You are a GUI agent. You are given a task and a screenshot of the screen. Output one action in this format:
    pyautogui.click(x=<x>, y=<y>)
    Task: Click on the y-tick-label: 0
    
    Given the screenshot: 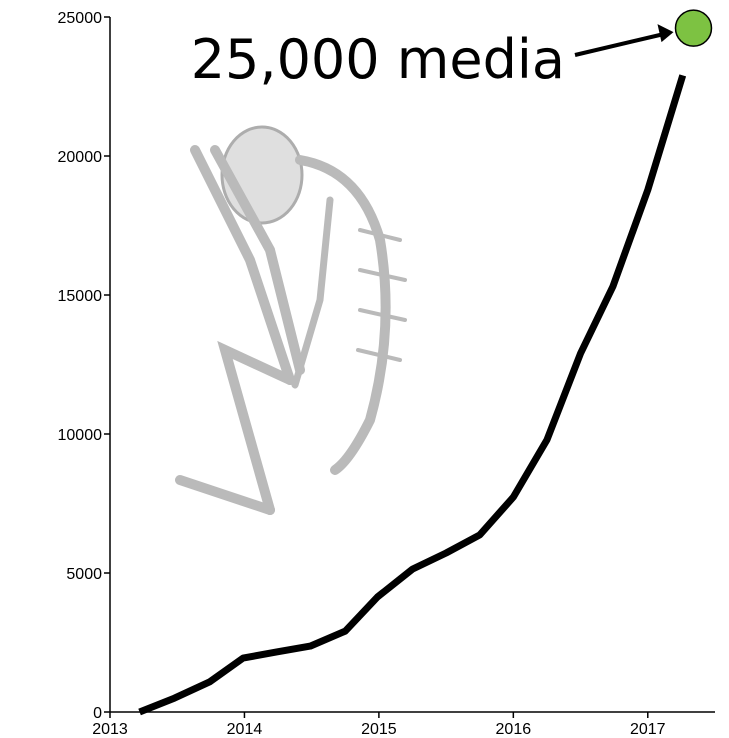 What is the action you would take?
    pyautogui.click(x=97, y=713)
    